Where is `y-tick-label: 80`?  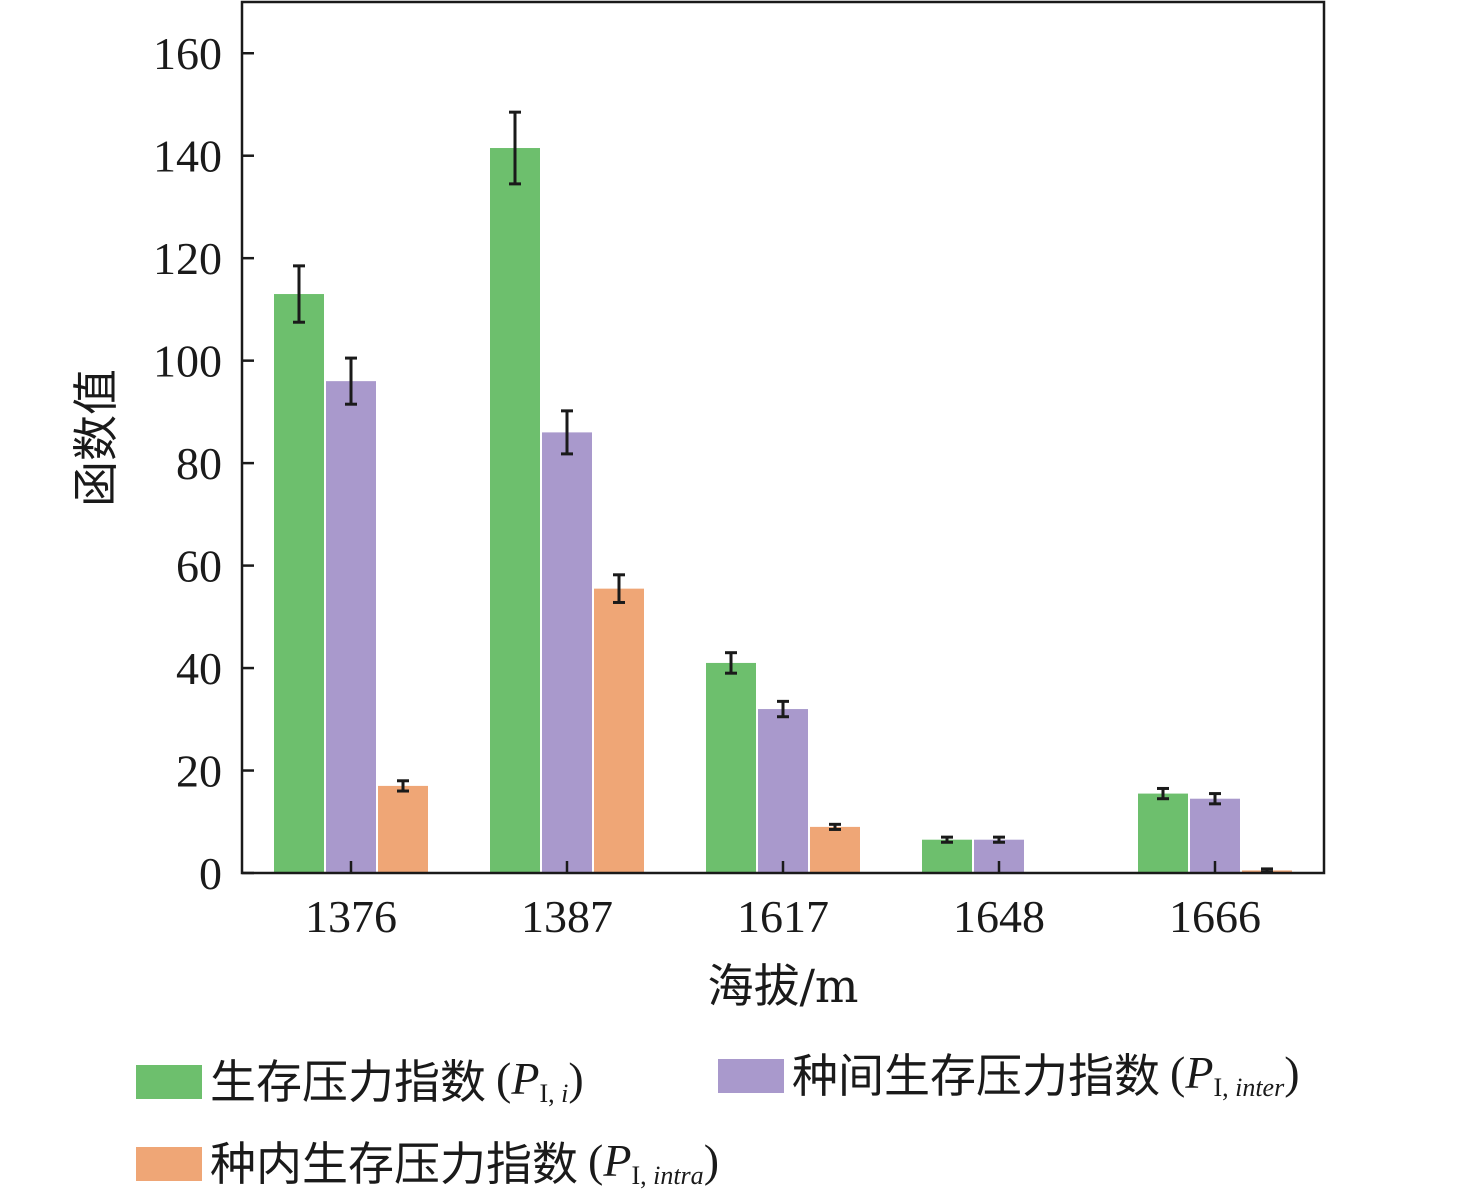
y-tick-label: 80 is located at coordinates (199, 463).